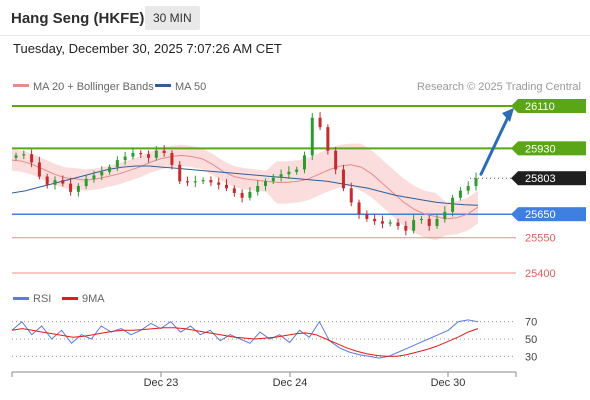  What do you see at coordinates (540, 215) in the screenshot?
I see `level-label-25650: 25650` at bounding box center [540, 215].